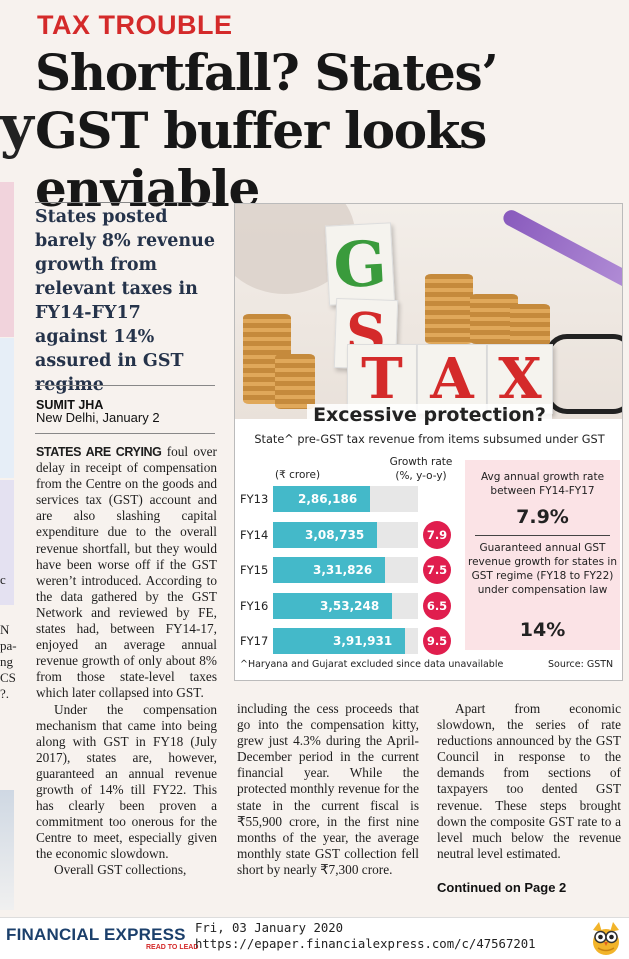 This screenshot has height=959, width=629. I want to click on avg-growth-value: 7.9%, so click(542, 517).